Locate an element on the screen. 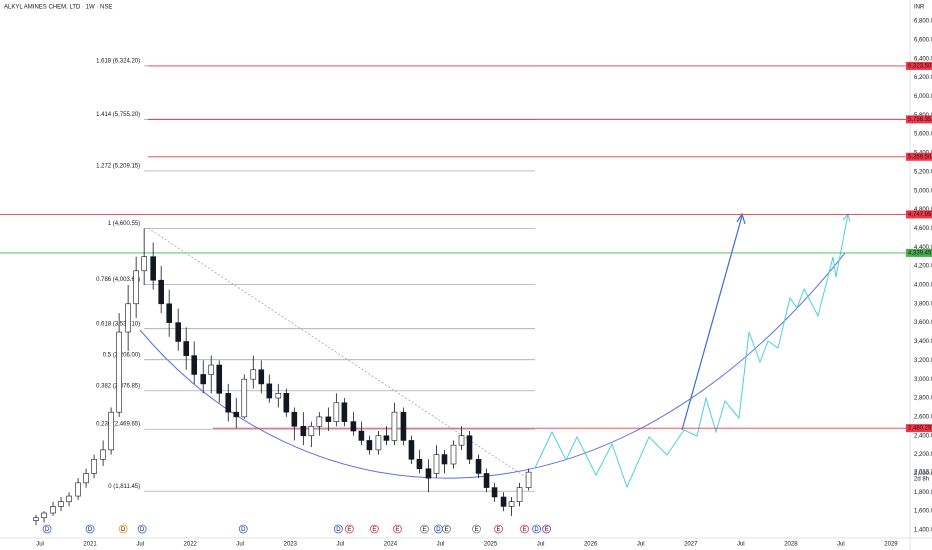  price-label: 5,359.50 is located at coordinates (920, 157).